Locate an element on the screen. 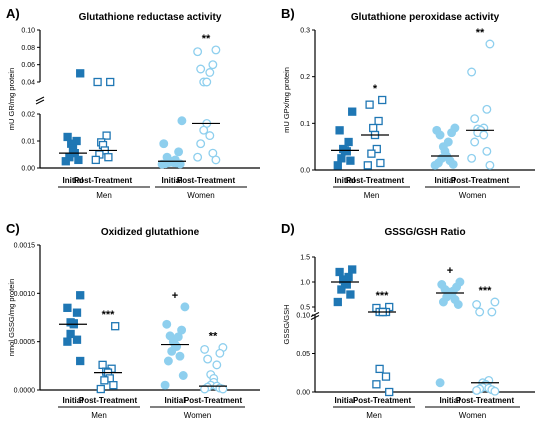 This screenshot has height=426, width=550. y-tick-label: 0.0010 is located at coordinates (25, 294).